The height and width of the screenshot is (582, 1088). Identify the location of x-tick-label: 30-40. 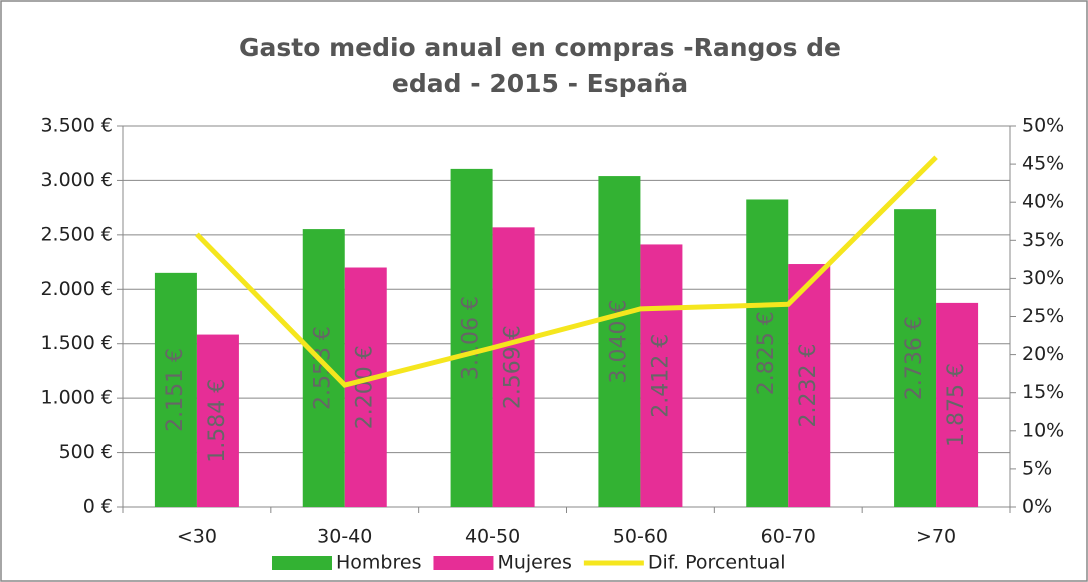
(344, 537).